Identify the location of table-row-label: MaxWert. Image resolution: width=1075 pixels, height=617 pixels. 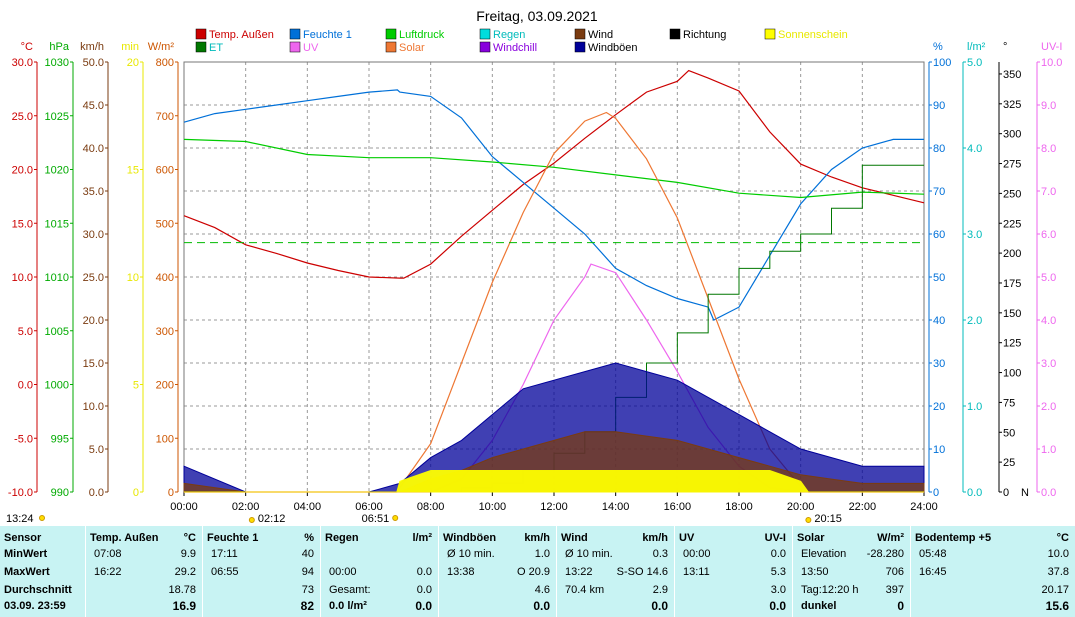
(27, 572).